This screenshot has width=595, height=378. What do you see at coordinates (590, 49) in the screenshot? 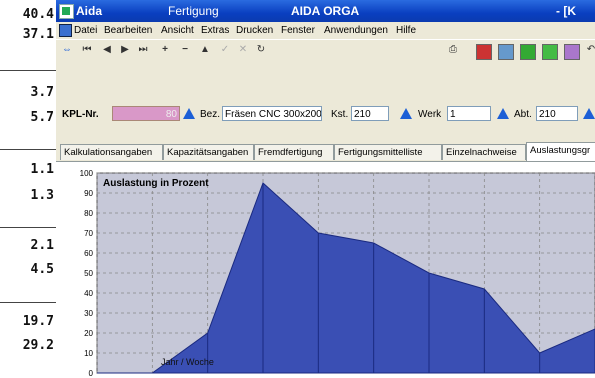
I see `undo-icon: ↶` at bounding box center [590, 49].